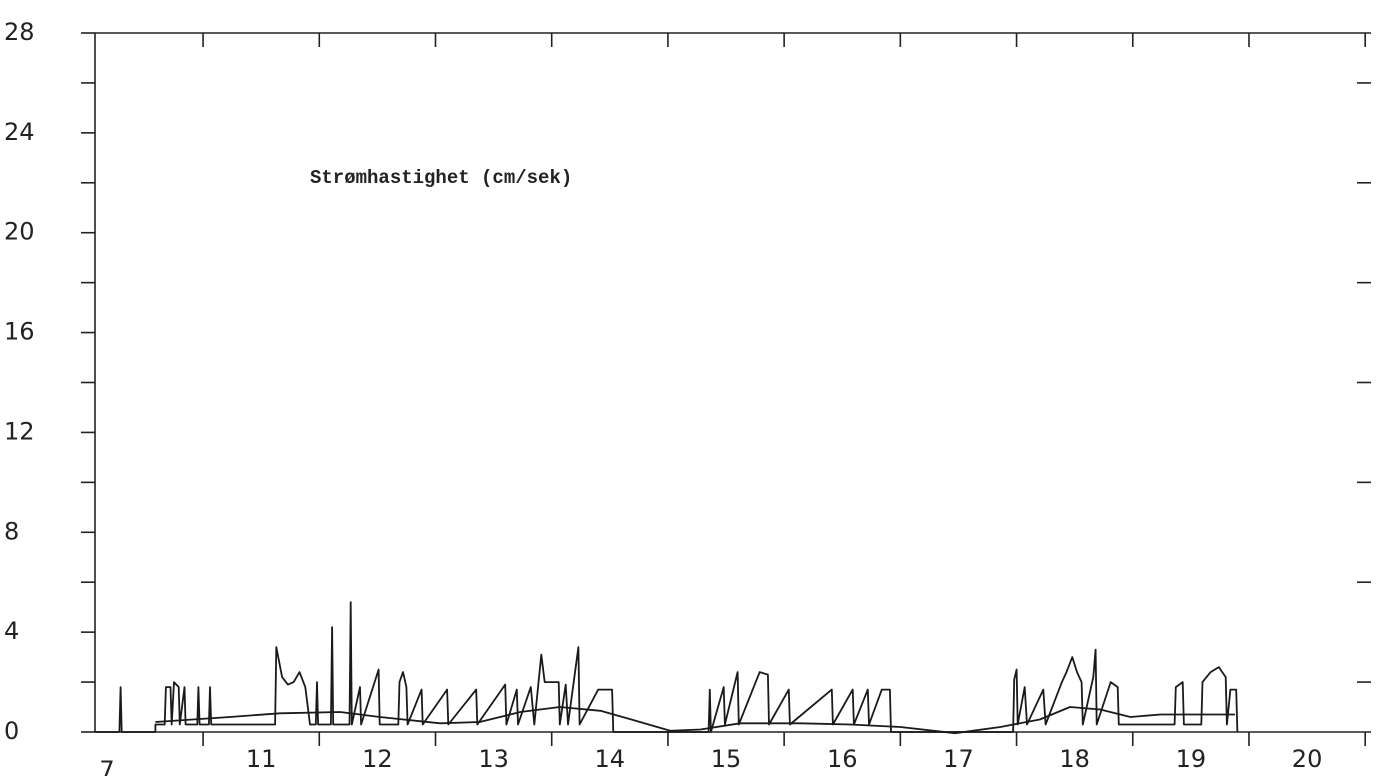 This screenshot has height=776, width=1383. What do you see at coordinates (1074, 759) in the screenshot?
I see `x-tick-label: 18` at bounding box center [1074, 759].